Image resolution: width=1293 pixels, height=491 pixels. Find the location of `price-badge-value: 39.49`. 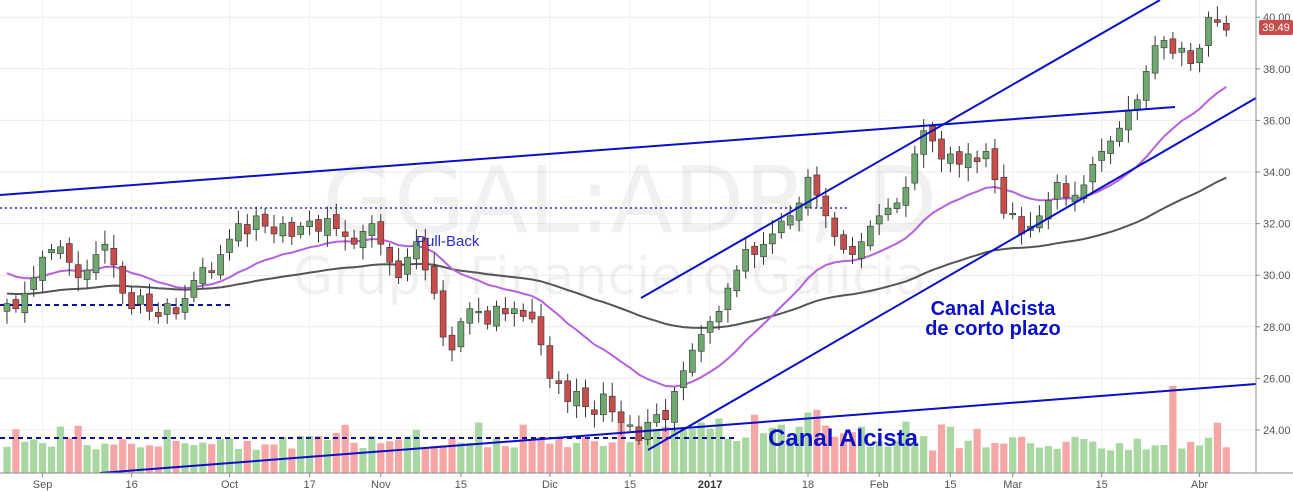

price-badge-value: 39.49 is located at coordinates (1276, 28).